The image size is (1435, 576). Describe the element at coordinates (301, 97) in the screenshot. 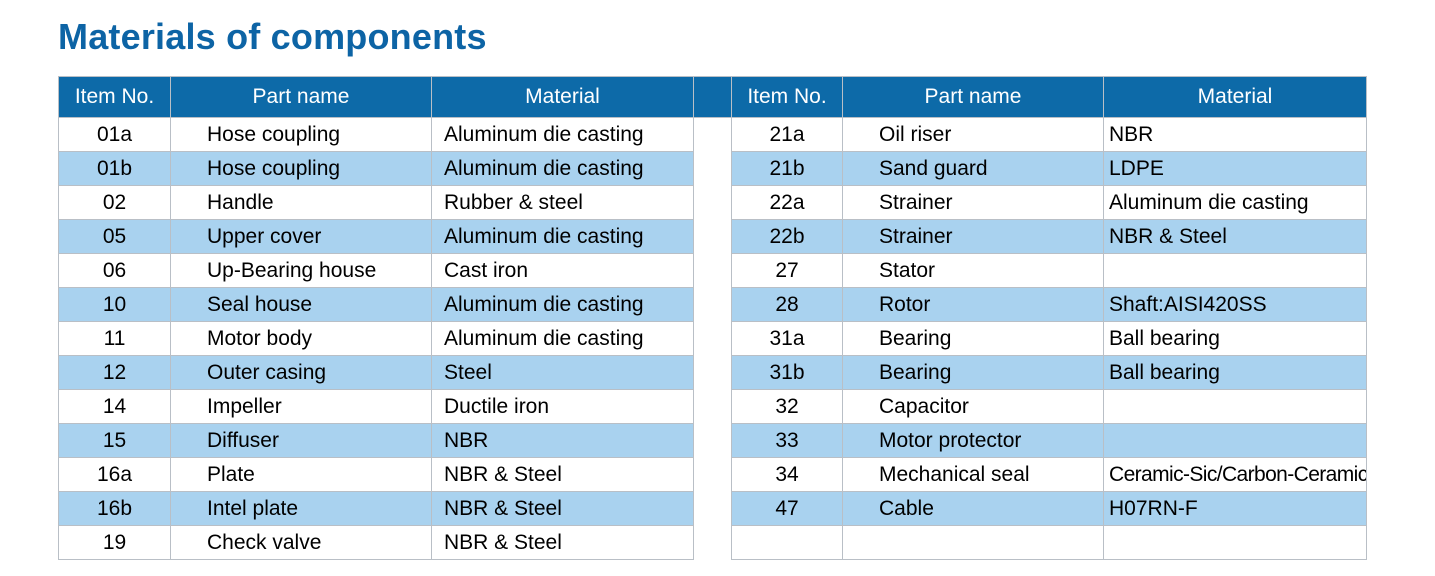

I see `header-part-name-left: Part name` at that location.